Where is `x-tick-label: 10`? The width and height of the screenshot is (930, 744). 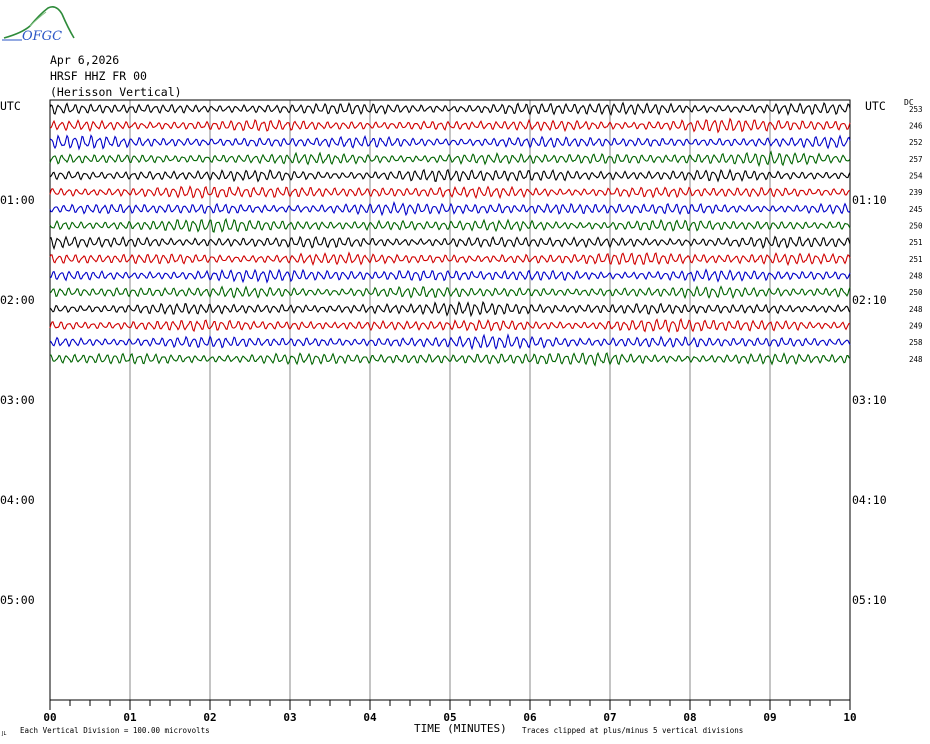 x-tick-label: 10 is located at coordinates (849, 717).